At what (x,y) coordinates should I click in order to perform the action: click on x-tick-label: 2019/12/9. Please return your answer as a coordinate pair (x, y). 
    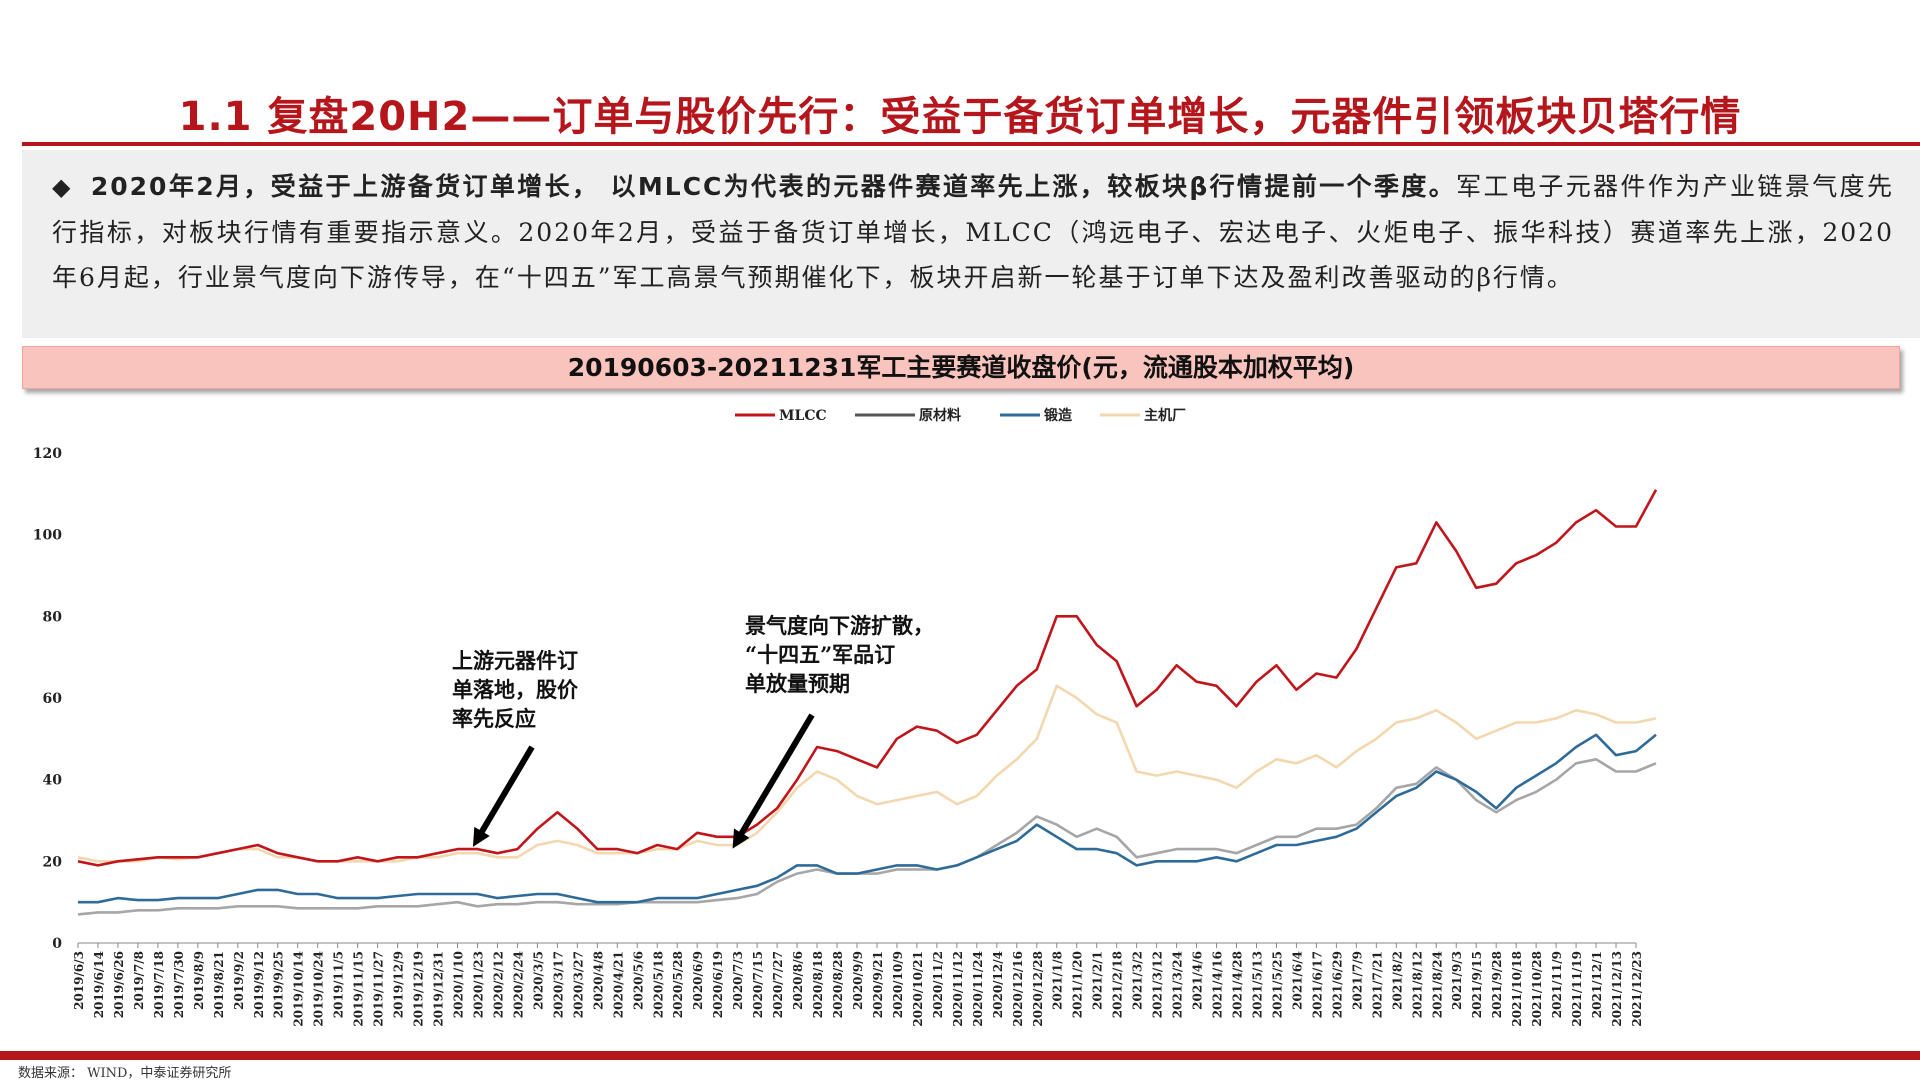
    Looking at the image, I should click on (399, 984).